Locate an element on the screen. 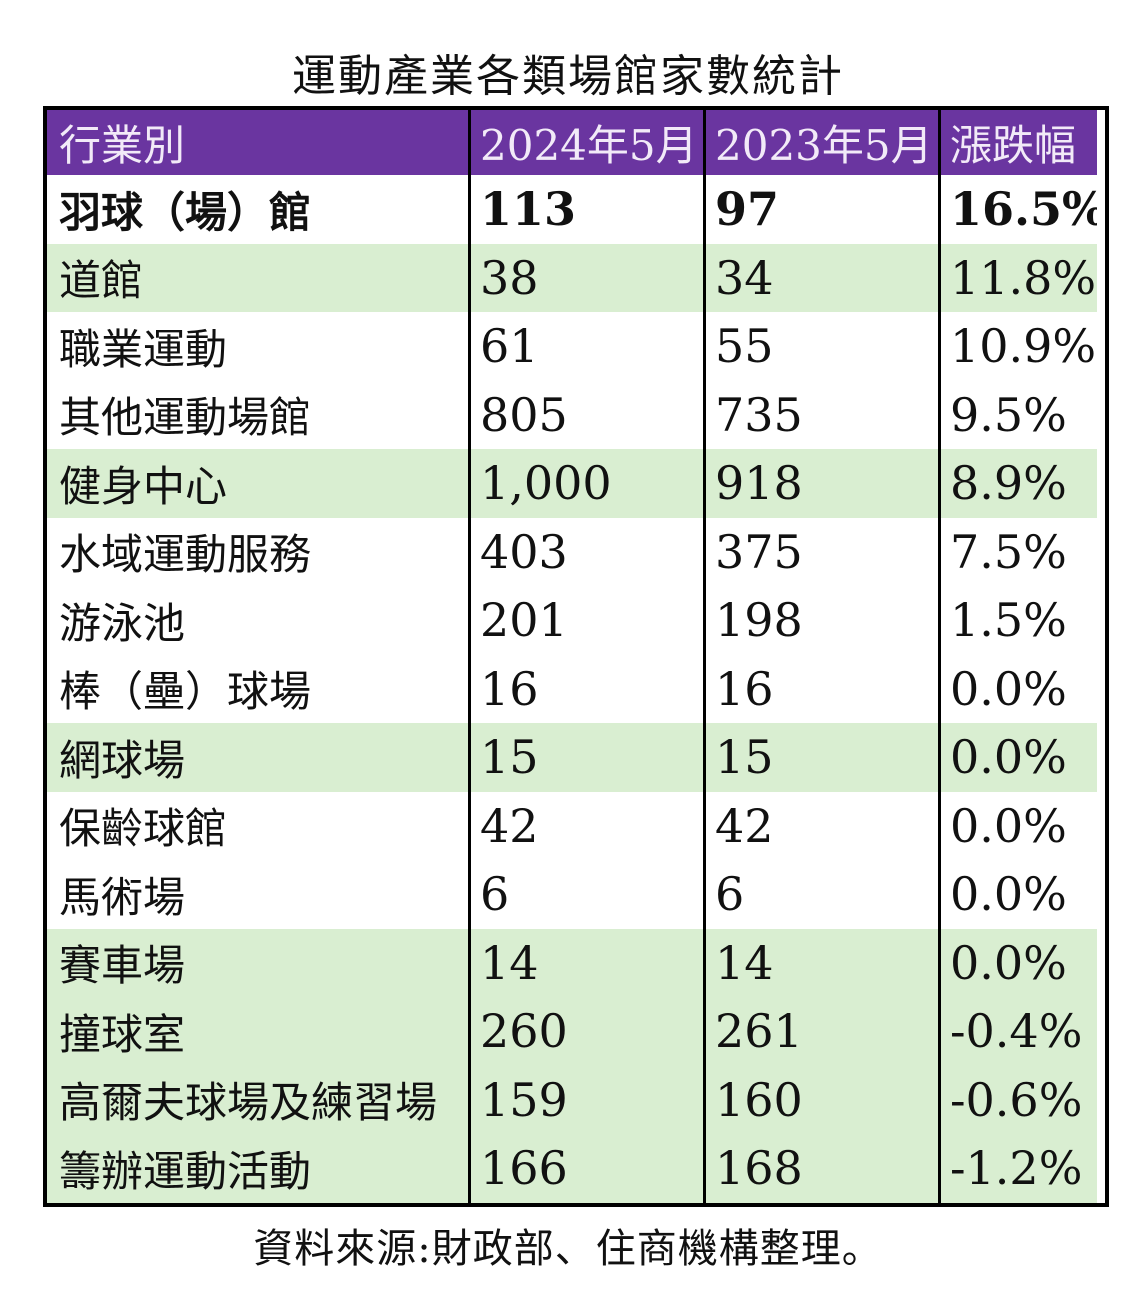  value-2024-cell: 15 is located at coordinates (585, 757).